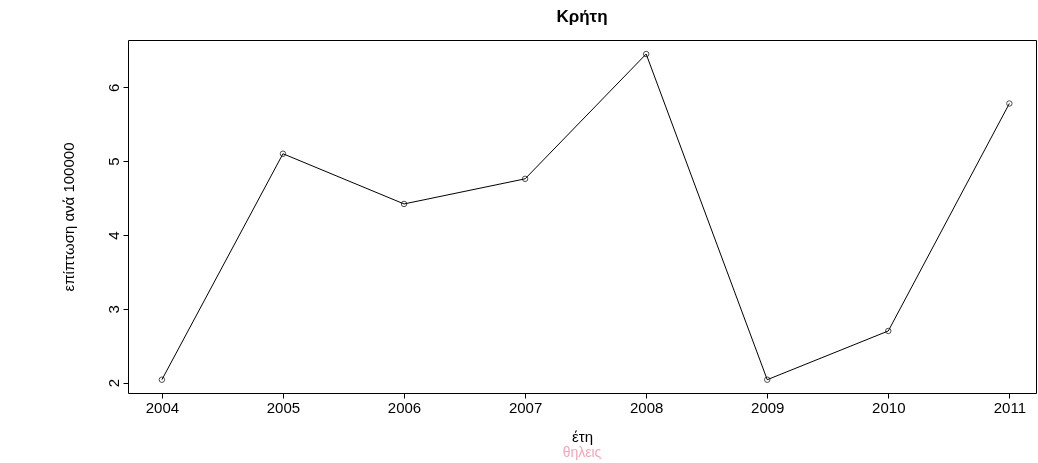 The width and height of the screenshot is (1038, 463). I want to click on x-tick-label: 2007, so click(525, 407).